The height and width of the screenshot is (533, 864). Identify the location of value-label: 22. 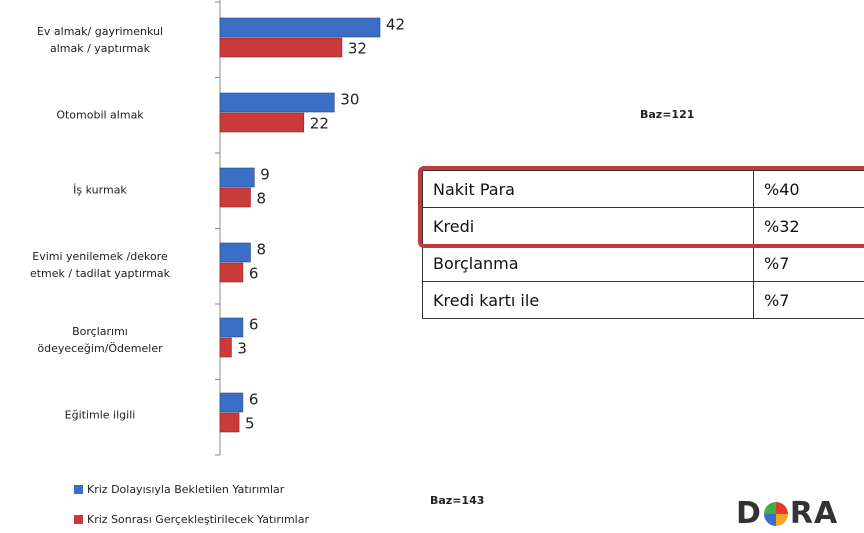
(319, 124).